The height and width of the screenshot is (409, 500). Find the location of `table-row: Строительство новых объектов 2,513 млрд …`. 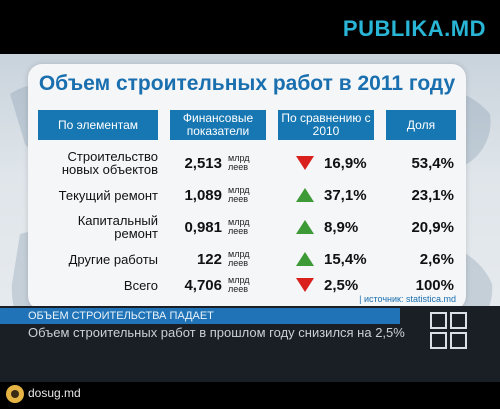

table-row: Строительство новых объектов 2,513 млрд … is located at coordinates (247, 163).